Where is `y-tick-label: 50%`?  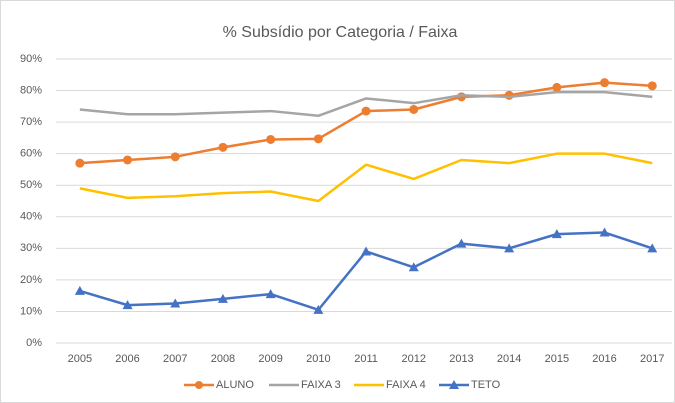 y-tick-label: 50% is located at coordinates (31, 185).